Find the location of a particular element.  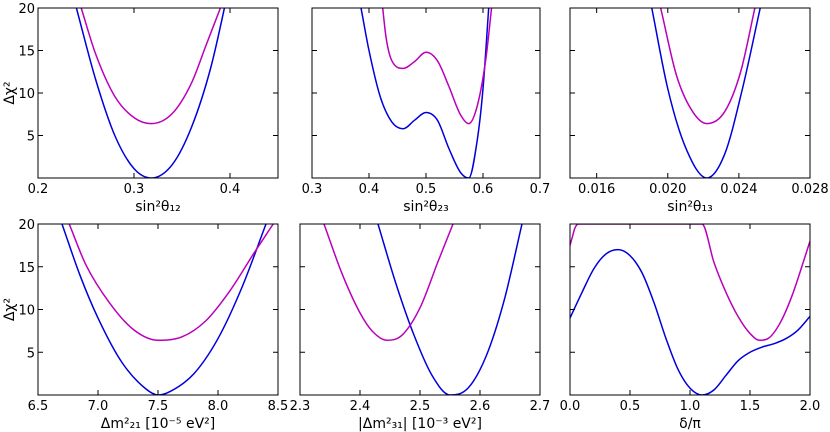

x-axis-label: Δm²₂₁ [10⁻⁵ eV²] is located at coordinates (158, 424).